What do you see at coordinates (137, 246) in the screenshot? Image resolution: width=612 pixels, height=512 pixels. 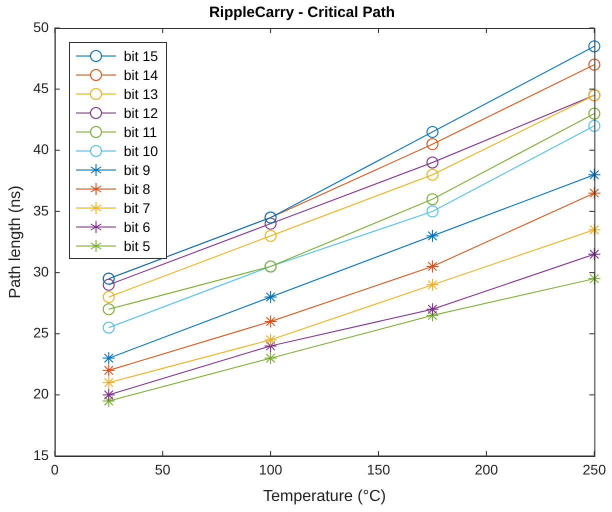 I see `legend-label: bit 5` at bounding box center [137, 246].